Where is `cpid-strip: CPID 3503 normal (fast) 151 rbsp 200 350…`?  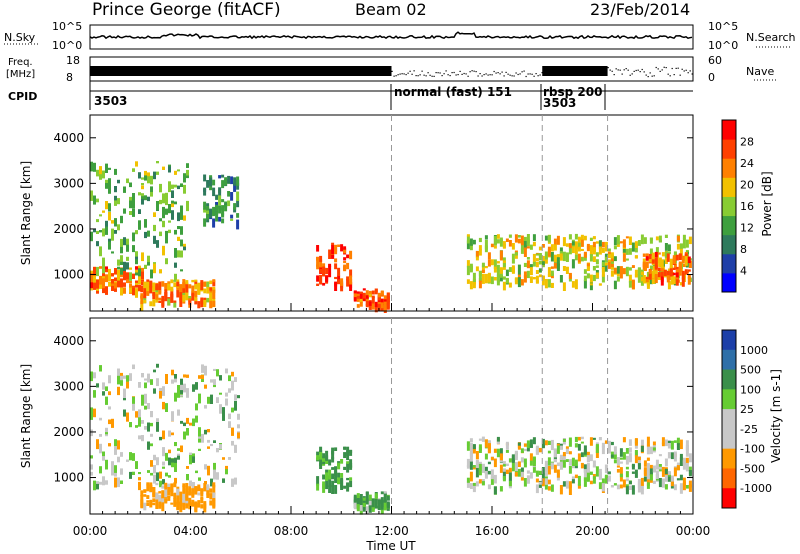
cpid-strip: CPID 3503 normal (fast) 151 rbsp 200 350… is located at coordinates (350, 95).